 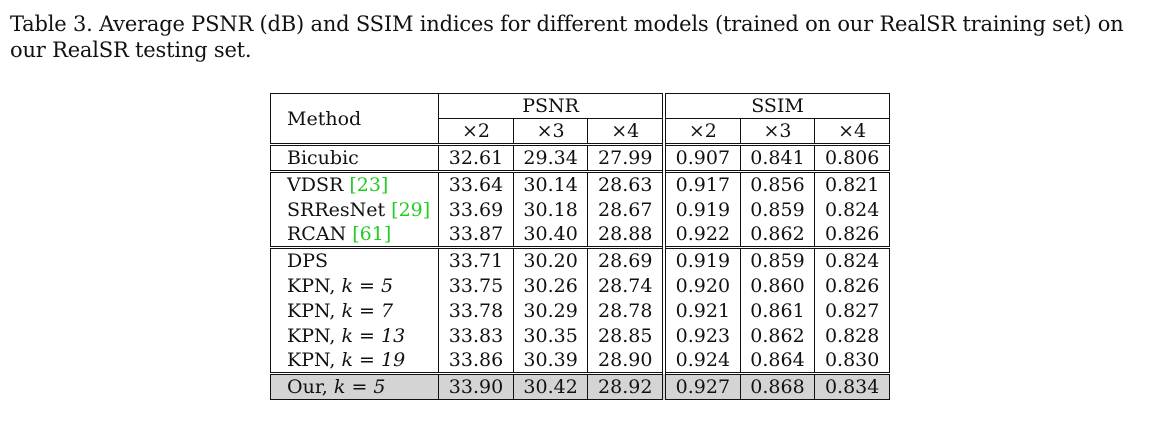 What do you see at coordinates (852, 310) in the screenshot?
I see `ssim-value: 0.827` at bounding box center [852, 310].